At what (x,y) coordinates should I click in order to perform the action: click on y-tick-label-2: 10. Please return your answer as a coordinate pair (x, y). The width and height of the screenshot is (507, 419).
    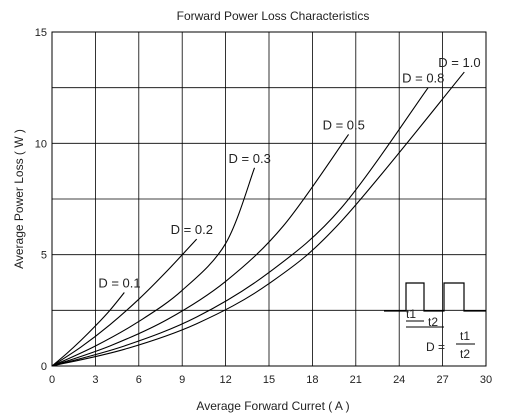
    Looking at the image, I should click on (41, 144).